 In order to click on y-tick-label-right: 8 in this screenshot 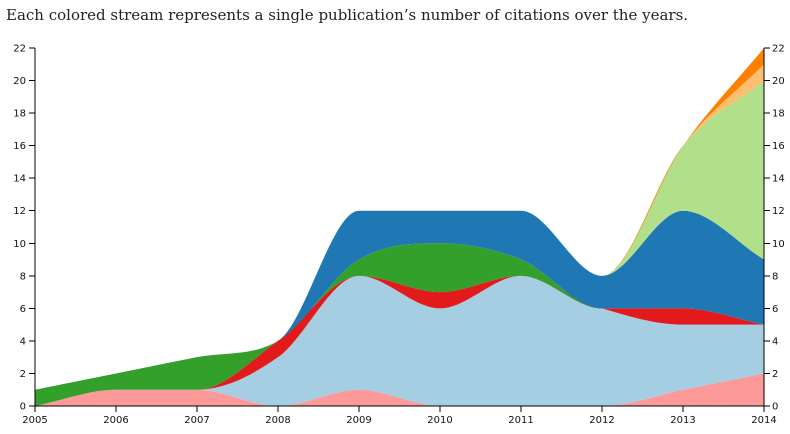, I will do `click(775, 276)`.